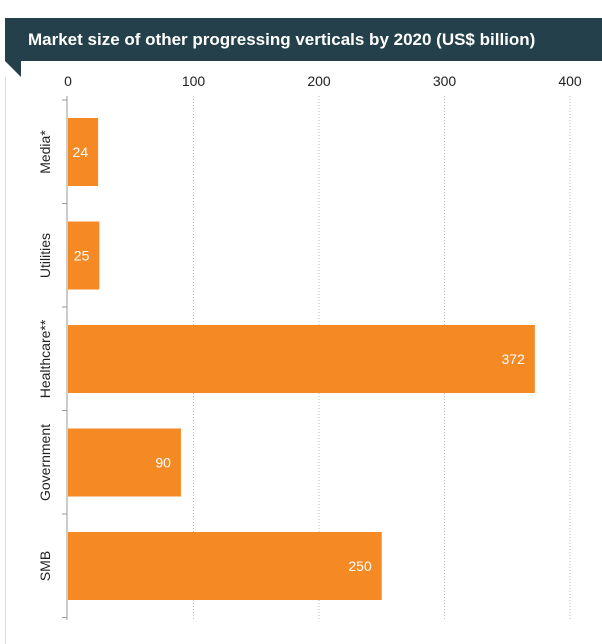  What do you see at coordinates (360, 566) in the screenshot?
I see `data-label: 250` at bounding box center [360, 566].